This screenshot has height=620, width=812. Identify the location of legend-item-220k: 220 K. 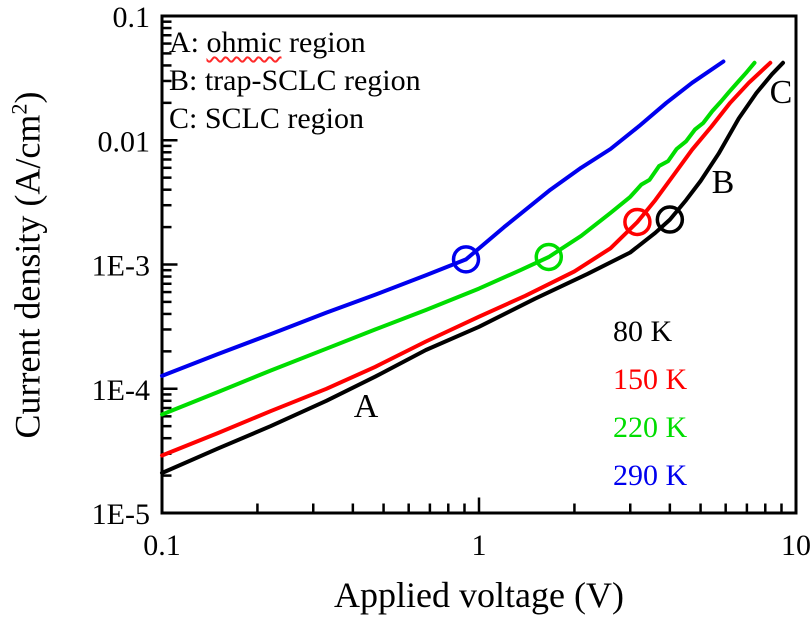
(650, 427).